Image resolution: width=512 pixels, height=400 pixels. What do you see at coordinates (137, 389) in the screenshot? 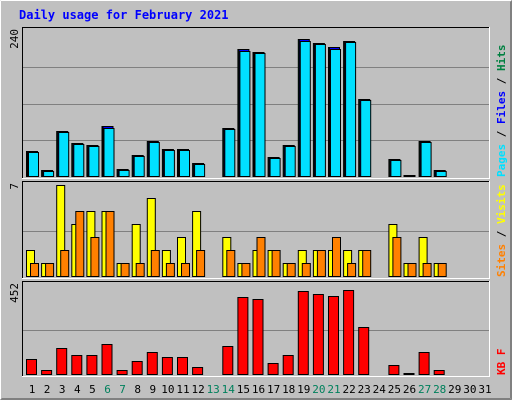
I see `x-tick-label: 8` at bounding box center [137, 389].